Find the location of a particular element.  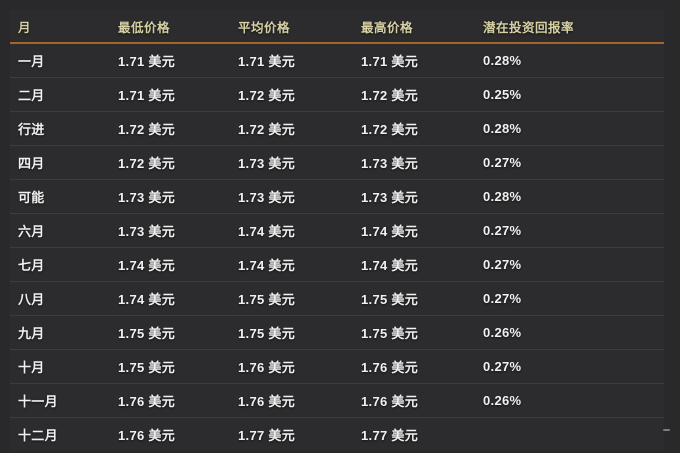

column-header-min-price: 最低价格 is located at coordinates (170, 27).